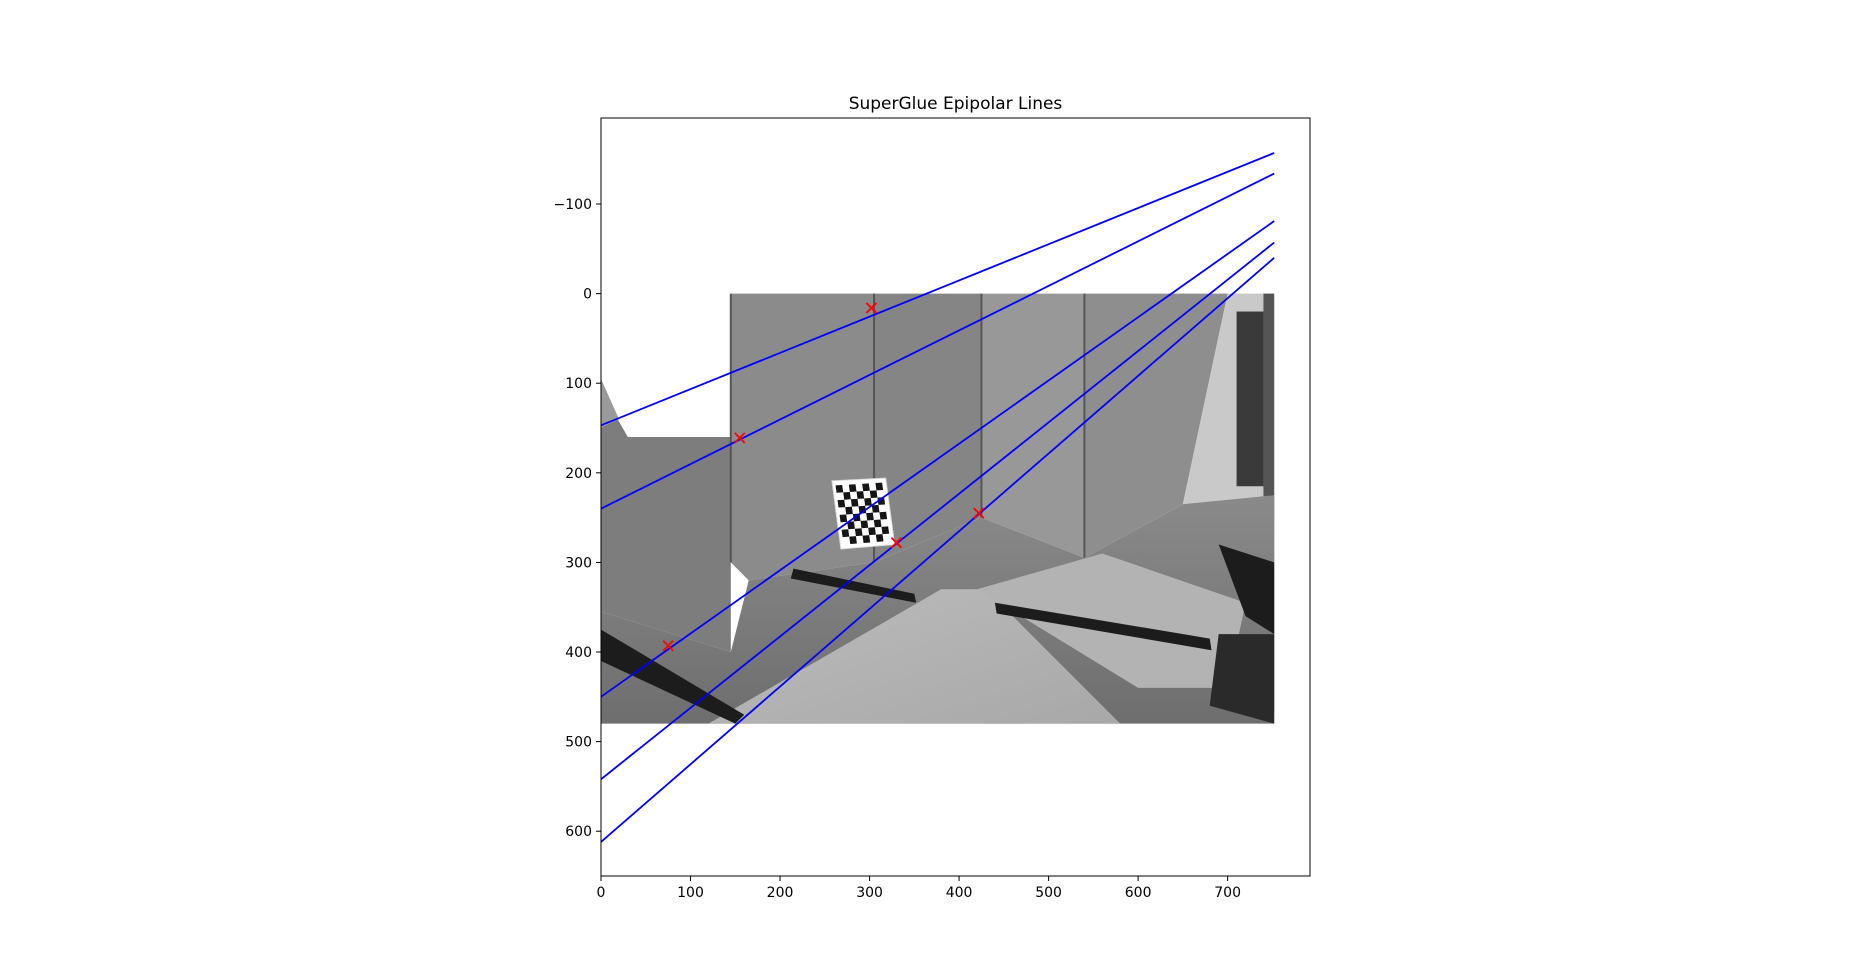 The width and height of the screenshot is (1850, 977). Describe the element at coordinates (690, 893) in the screenshot. I see `x-tick-label: 100` at that location.